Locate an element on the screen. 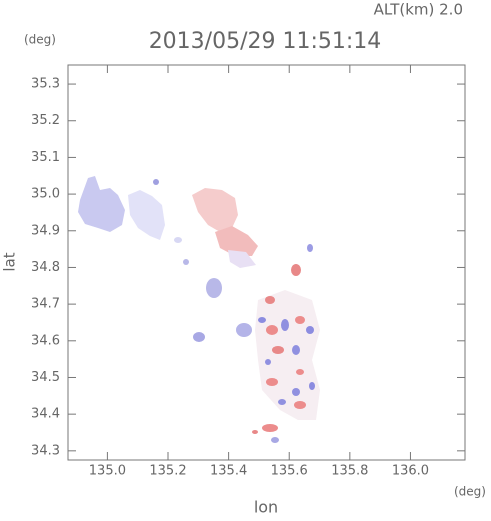  y-tick-label: 34.6 is located at coordinates (45, 340).